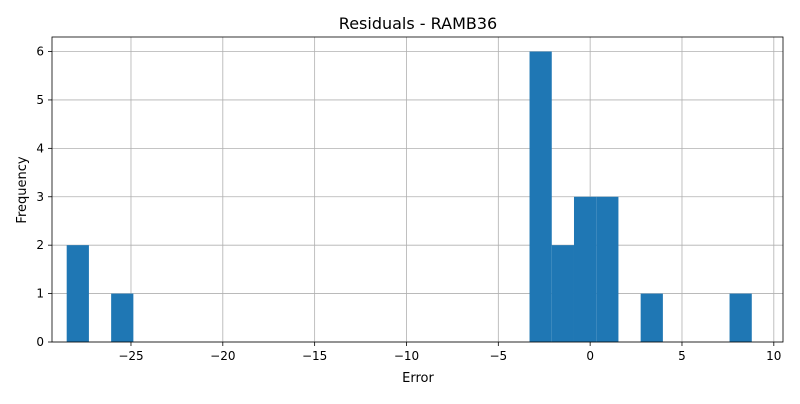 This screenshot has height=404, width=800. I want to click on x-tick-label: −10, so click(406, 356).